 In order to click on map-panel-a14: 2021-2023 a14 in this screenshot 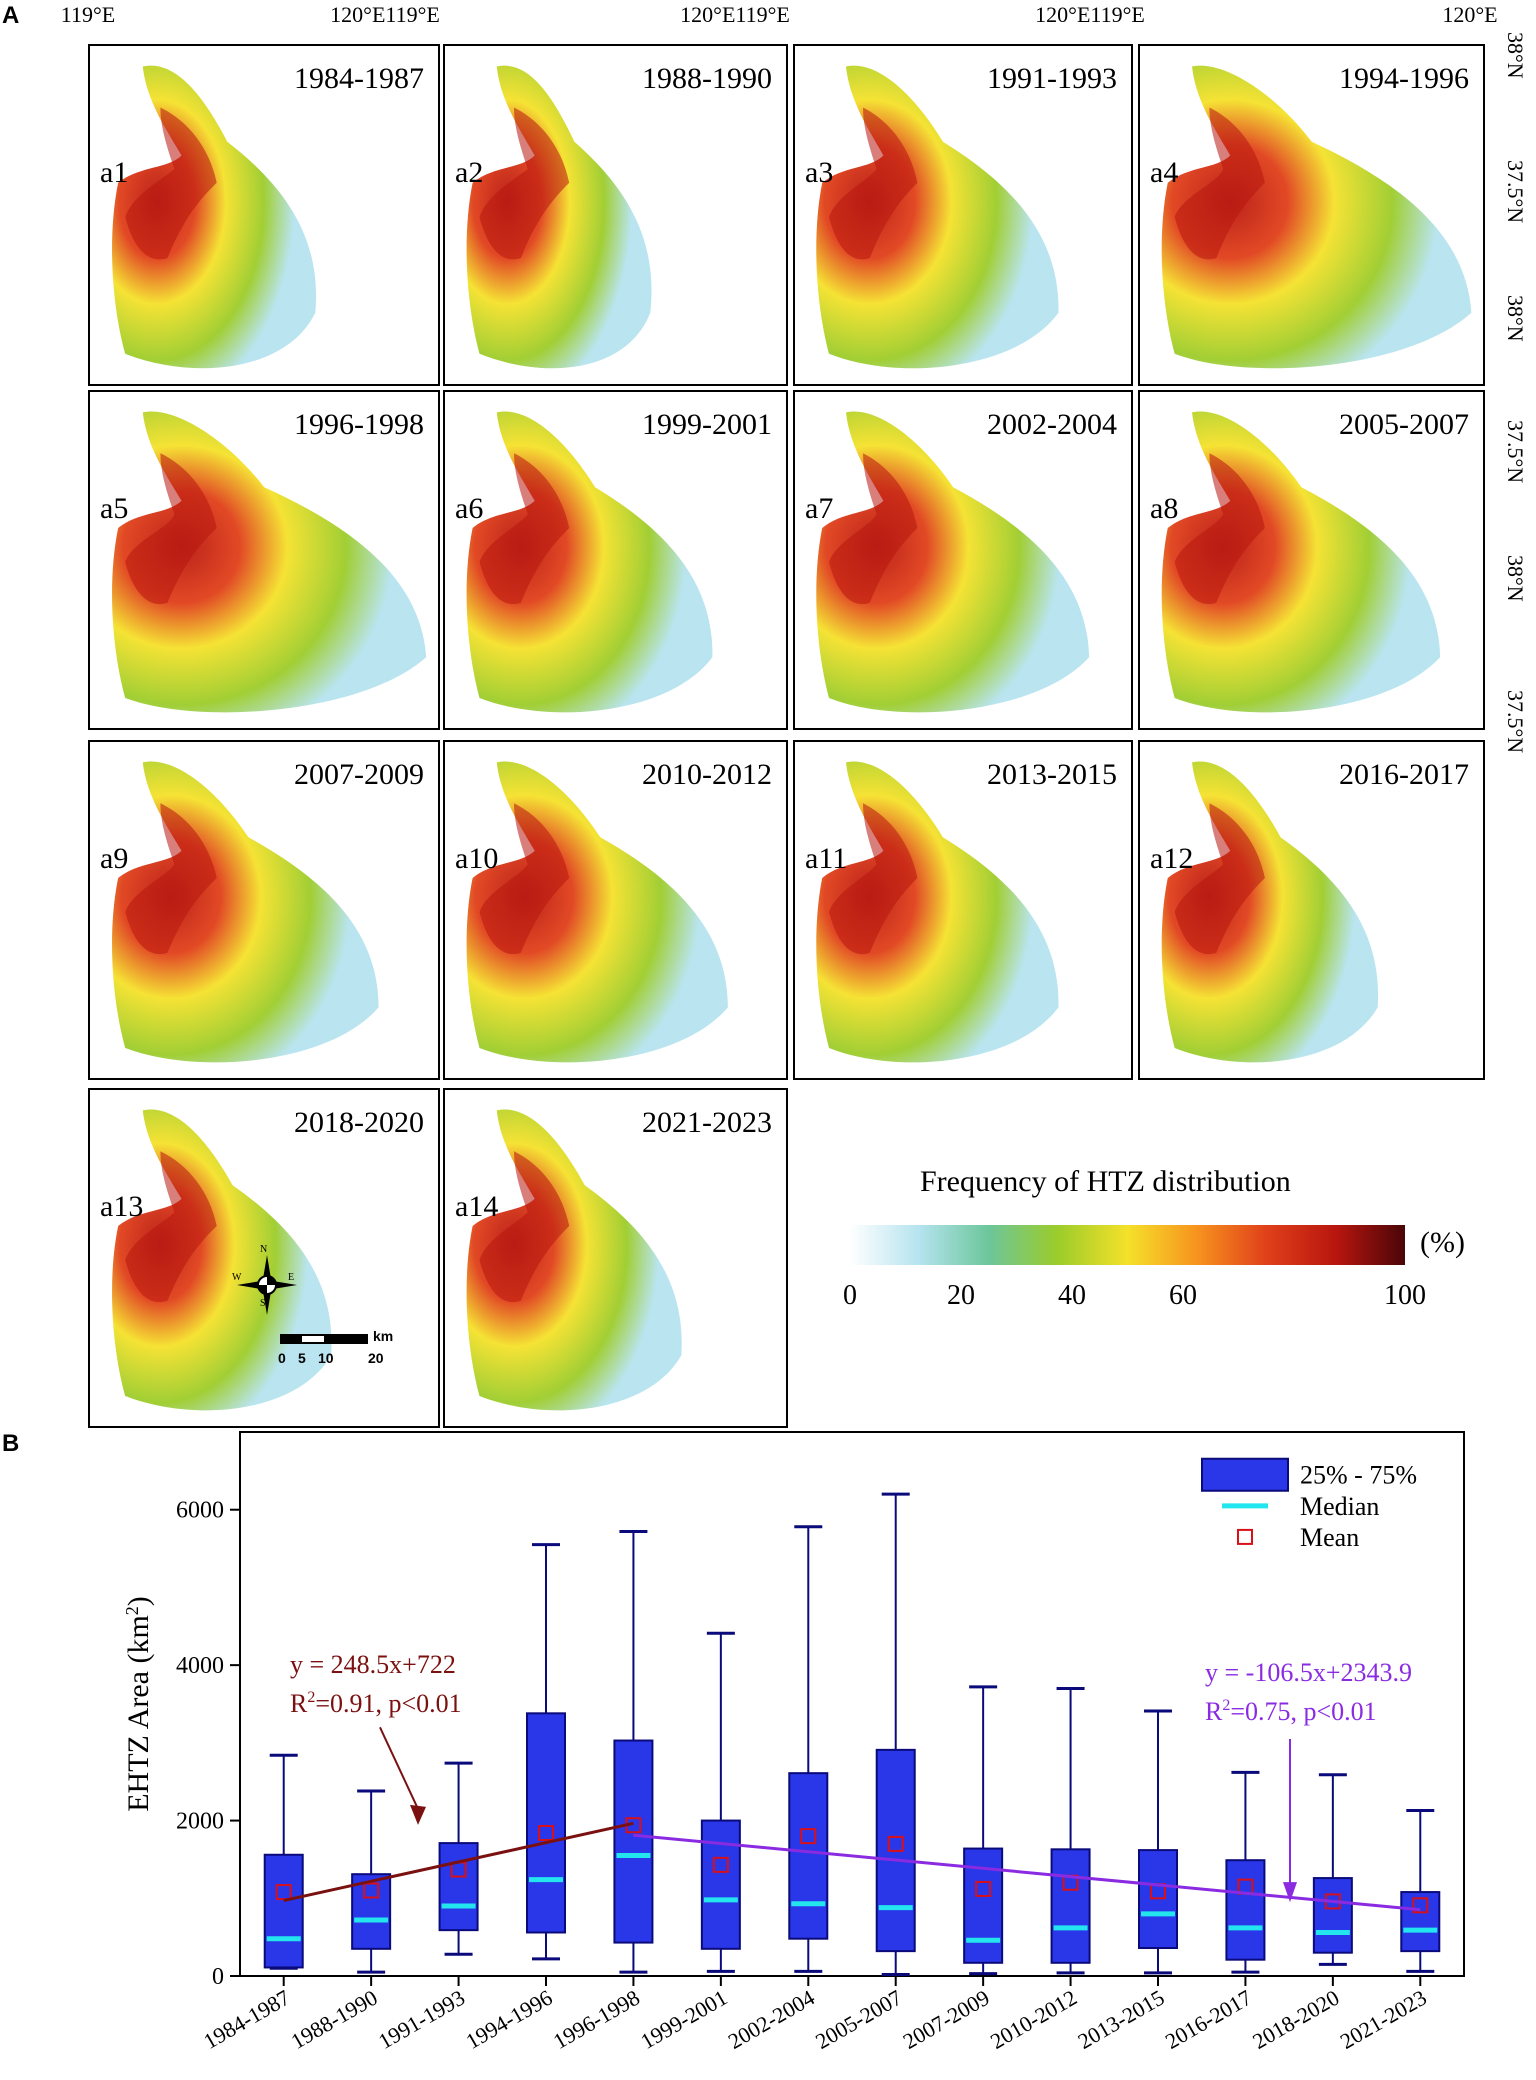, I will do `click(615, 1258)`.